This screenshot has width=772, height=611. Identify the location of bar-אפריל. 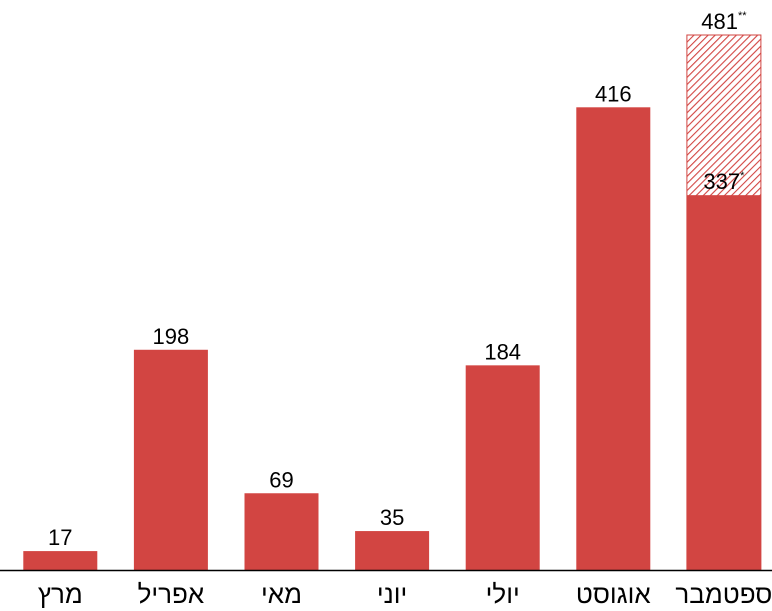
(170, 459).